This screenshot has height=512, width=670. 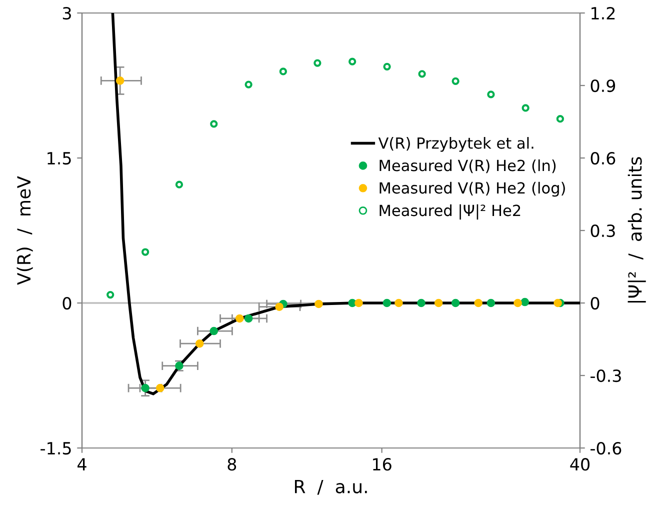 I want to click on legend-label: Measured V(R) He2 (ln), so click(x=468, y=166).